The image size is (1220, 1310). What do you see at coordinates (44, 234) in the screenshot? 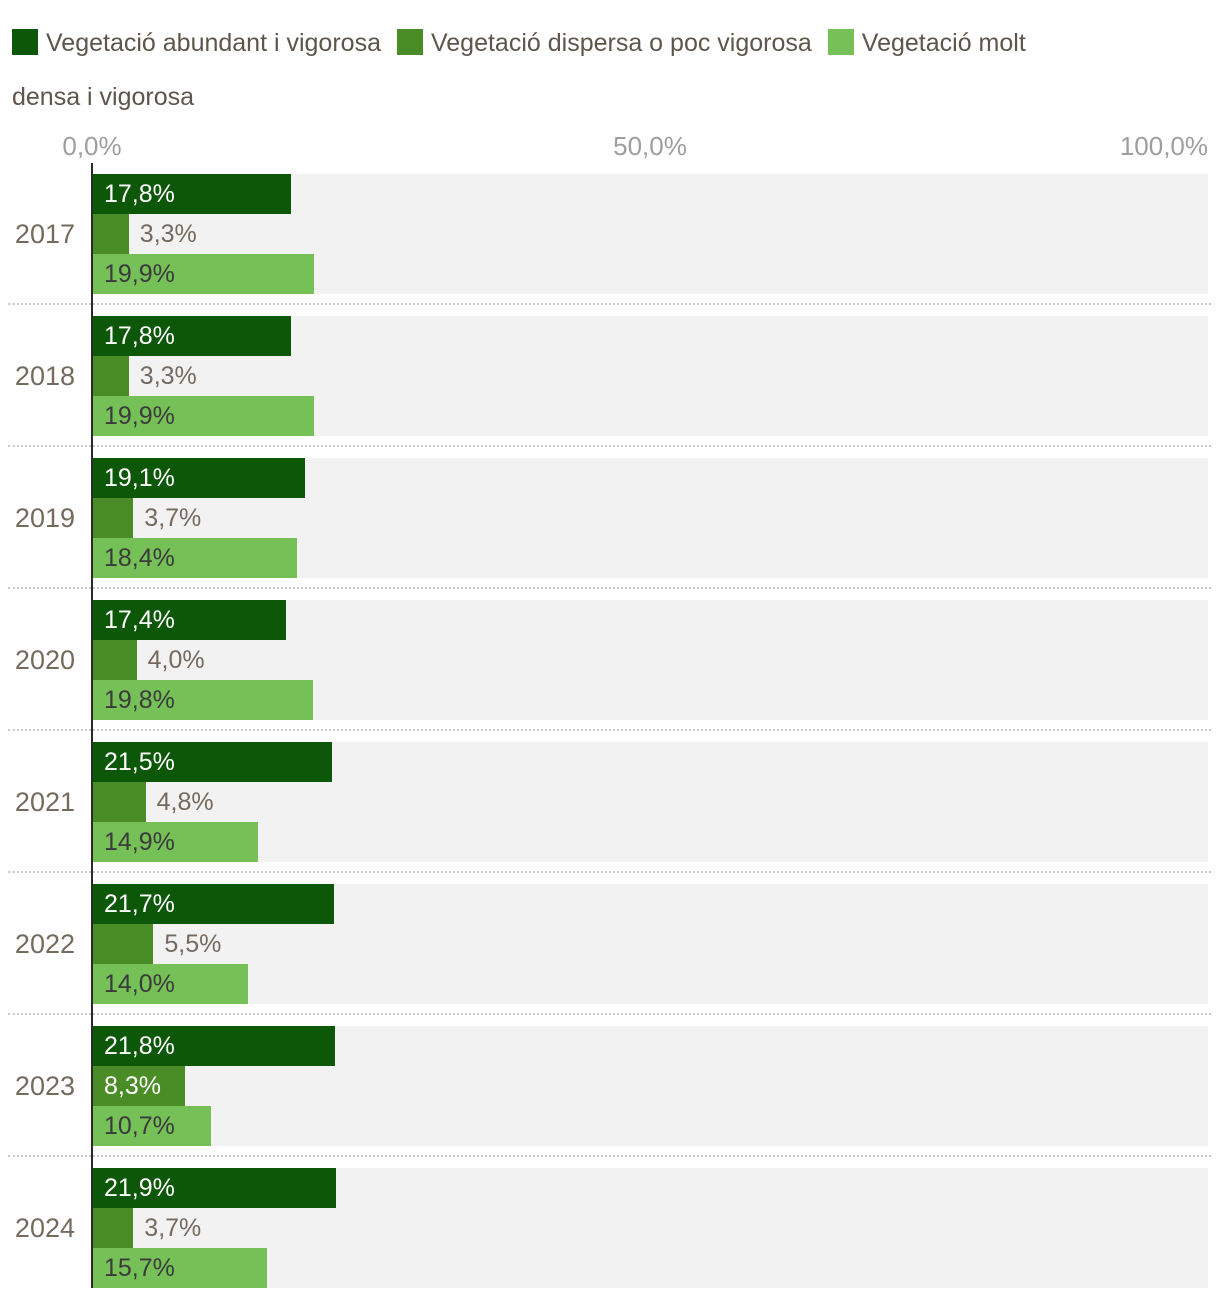
I see `year-label: 2017` at bounding box center [44, 234].